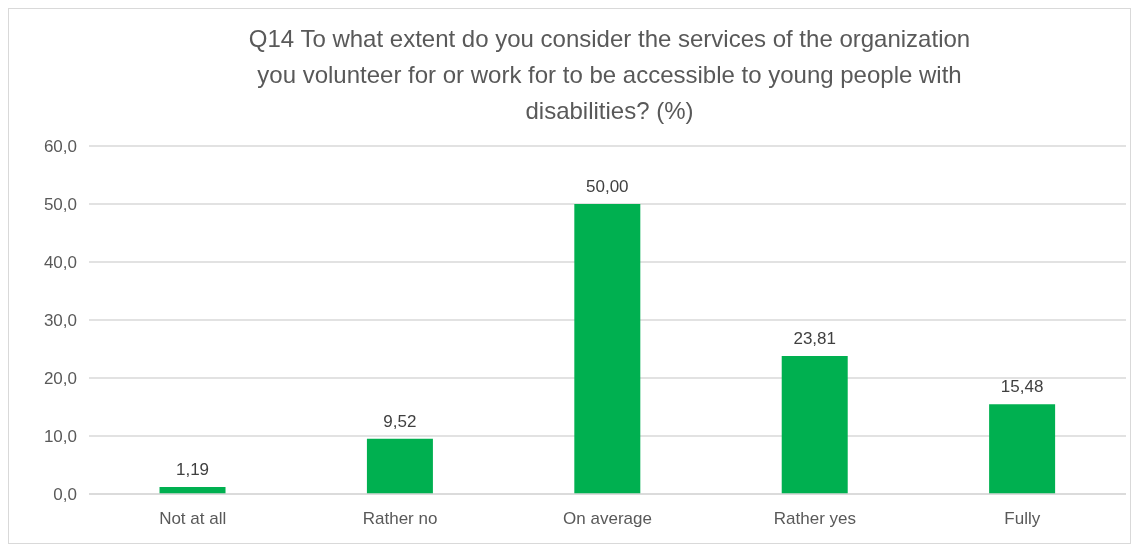 This screenshot has height=552, width=1139. Describe the element at coordinates (60, 437) in the screenshot. I see `y-tick-label: 10,0` at that location.